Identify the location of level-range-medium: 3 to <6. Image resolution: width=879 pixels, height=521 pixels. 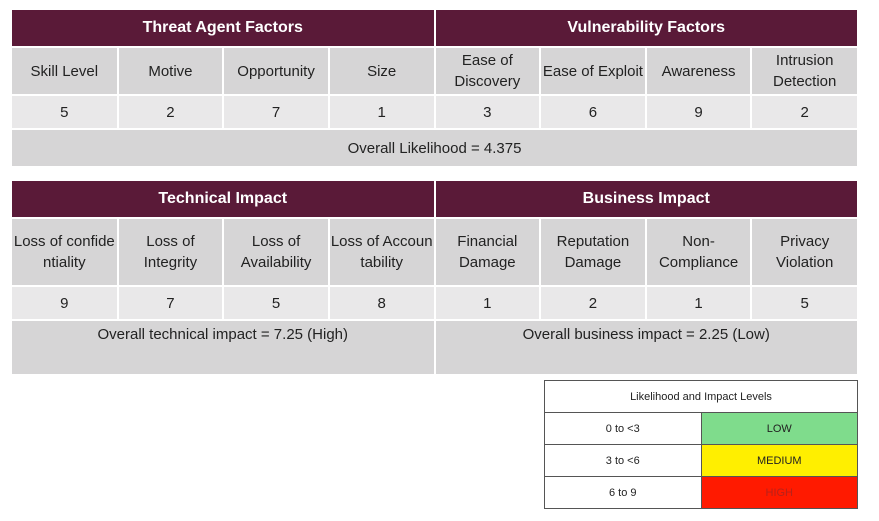
(623, 460).